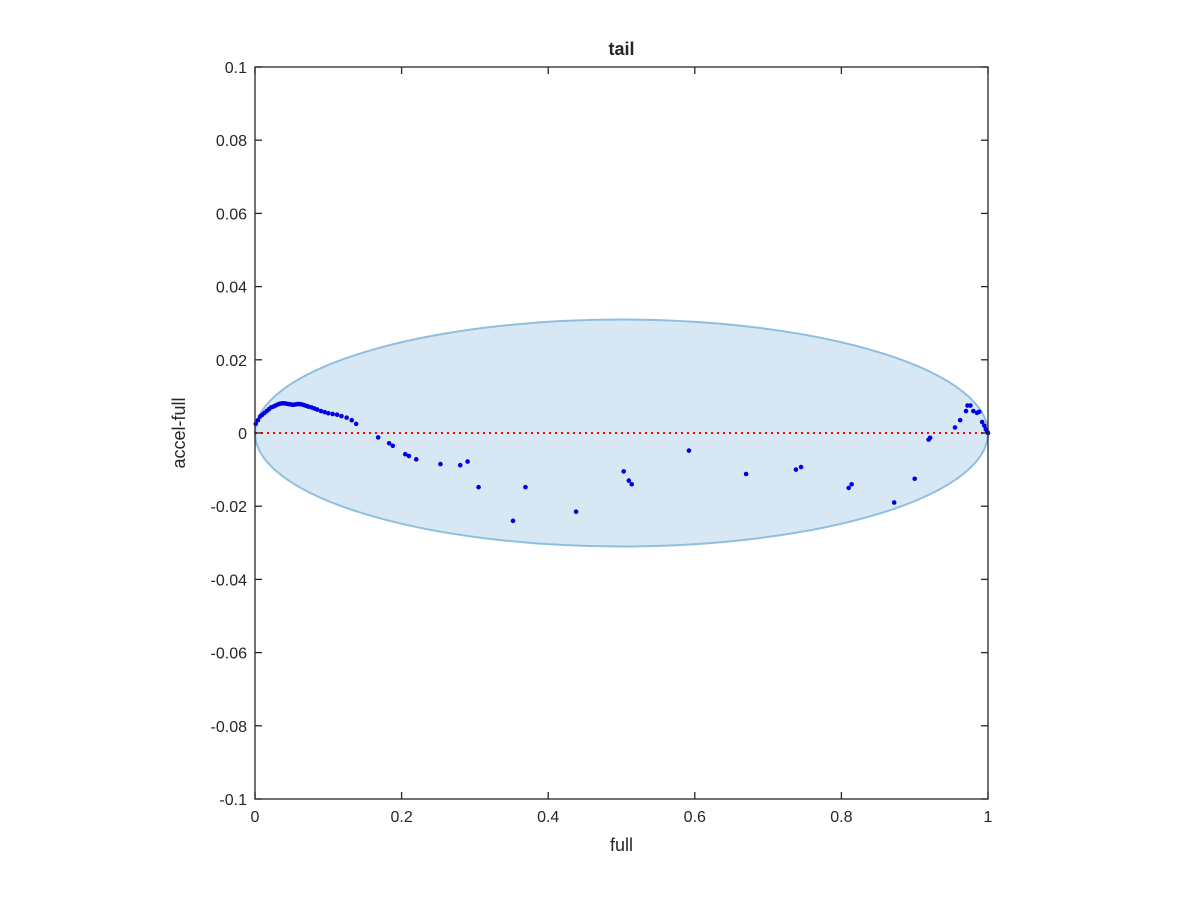 The image size is (1200, 900). What do you see at coordinates (231, 288) in the screenshot?
I see `y-tick-label: 0.04` at bounding box center [231, 288].